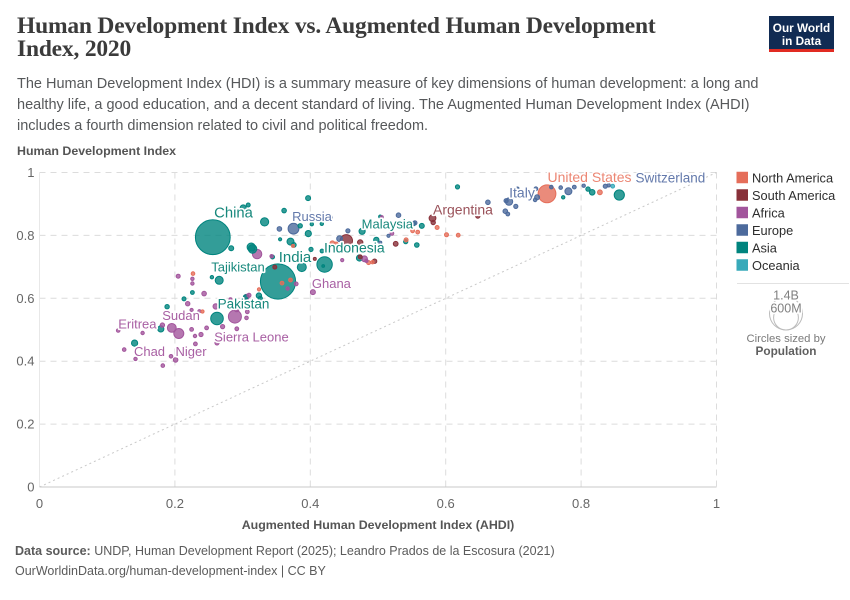 The width and height of the screenshot is (850, 600). Describe the element at coordinates (388, 224) in the screenshot. I see `svg-text: Malaysia` at that location.